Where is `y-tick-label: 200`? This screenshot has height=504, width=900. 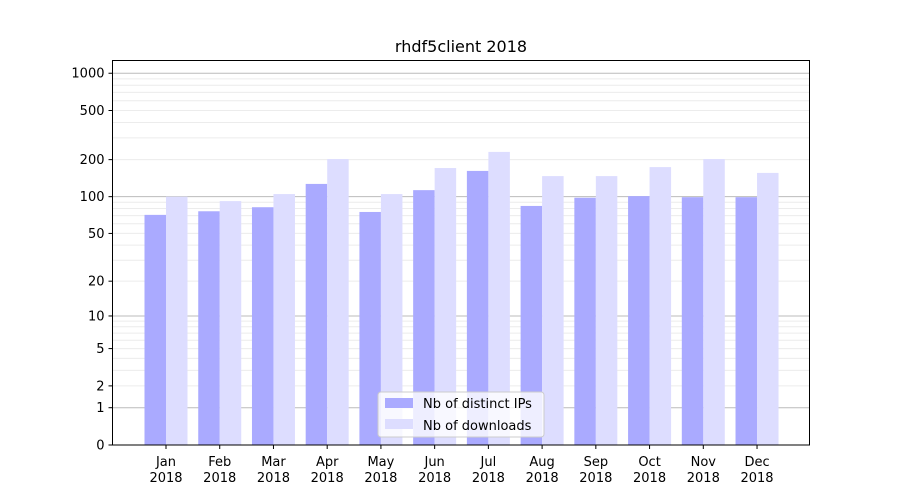 y-tick-label: 200 is located at coordinates (92, 160).